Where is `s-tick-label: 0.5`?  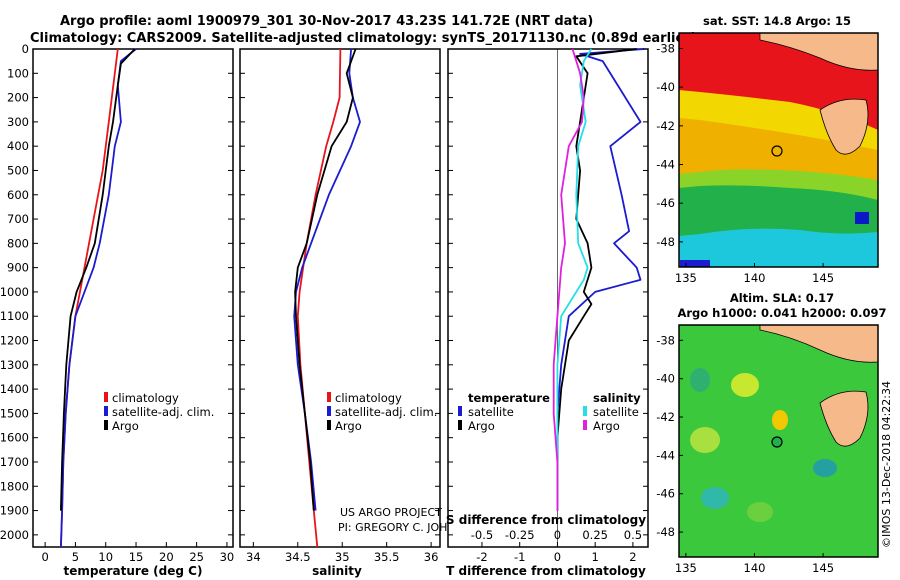
s-tick-label: 0.5 is located at coordinates (633, 535).